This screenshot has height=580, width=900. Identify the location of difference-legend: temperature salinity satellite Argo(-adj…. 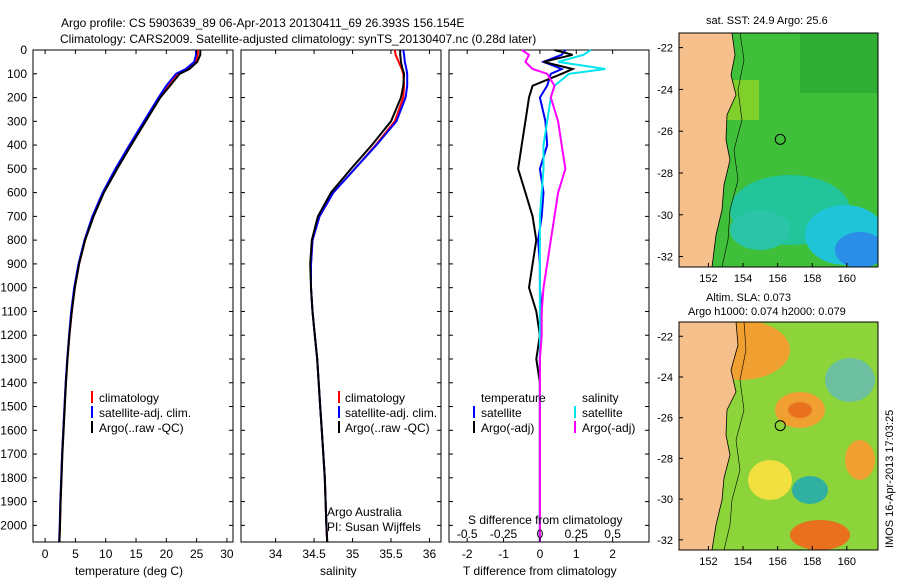
(554, 413).